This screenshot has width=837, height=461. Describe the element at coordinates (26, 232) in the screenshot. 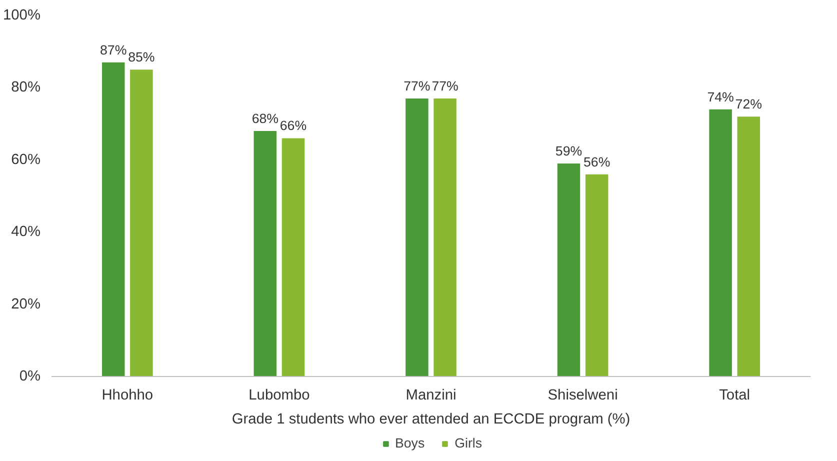

I see `y-tick-label: 40%` at that location.